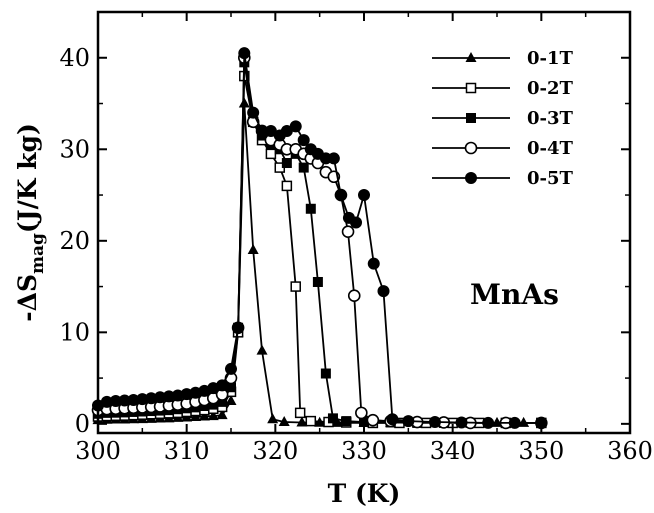 The height and width of the screenshot is (513, 654). What do you see at coordinates (453, 451) in the screenshot?
I see `x-tick-label: 340` at bounding box center [453, 451].